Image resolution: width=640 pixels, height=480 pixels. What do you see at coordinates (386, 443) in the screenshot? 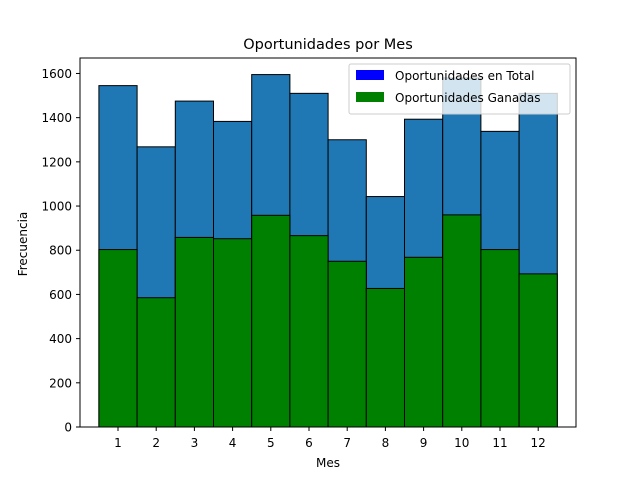
I see `x-tick-label-8: 8` at bounding box center [386, 443].